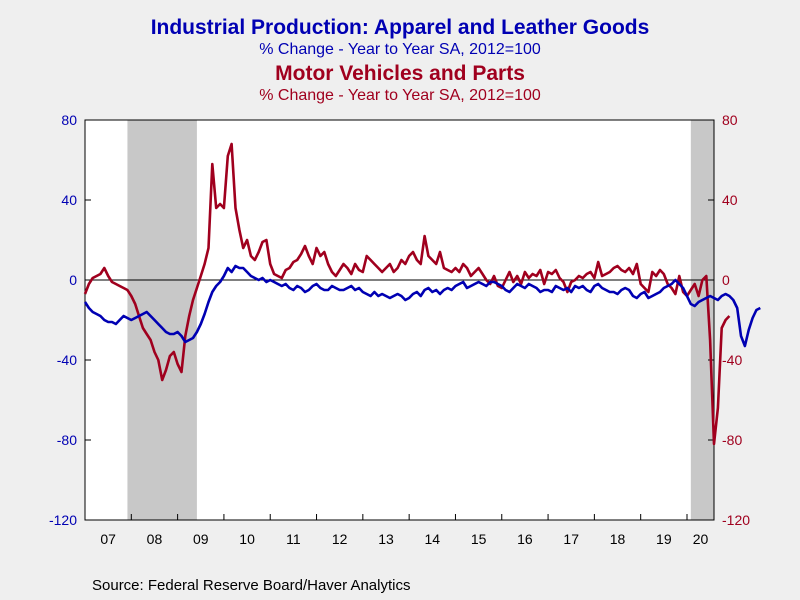  What do you see at coordinates (618, 539) in the screenshot?
I see `x-tick-label: 18` at bounding box center [618, 539].